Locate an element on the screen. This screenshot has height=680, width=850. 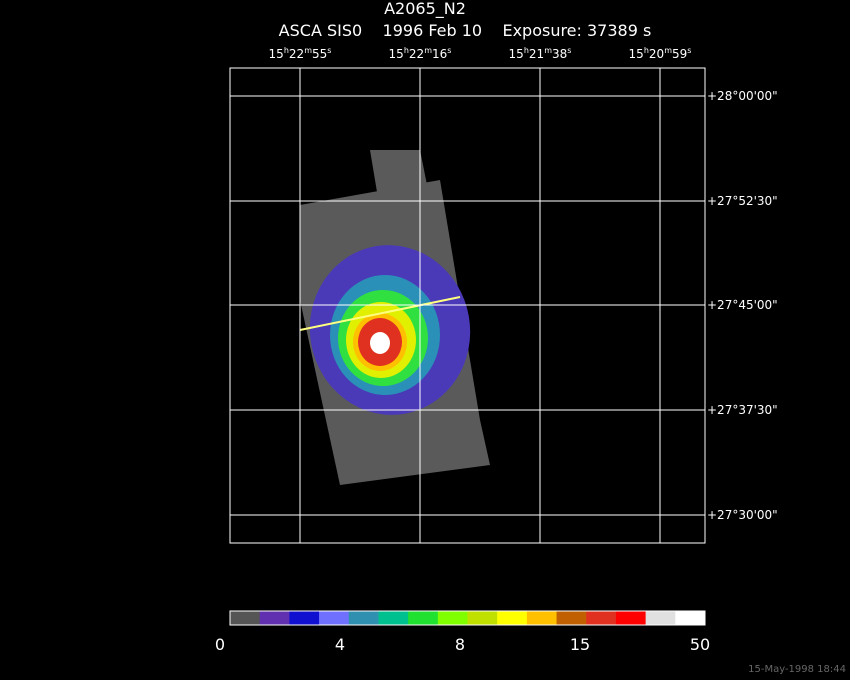
ra-label: 15h21m38s is located at coordinates (540, 53).